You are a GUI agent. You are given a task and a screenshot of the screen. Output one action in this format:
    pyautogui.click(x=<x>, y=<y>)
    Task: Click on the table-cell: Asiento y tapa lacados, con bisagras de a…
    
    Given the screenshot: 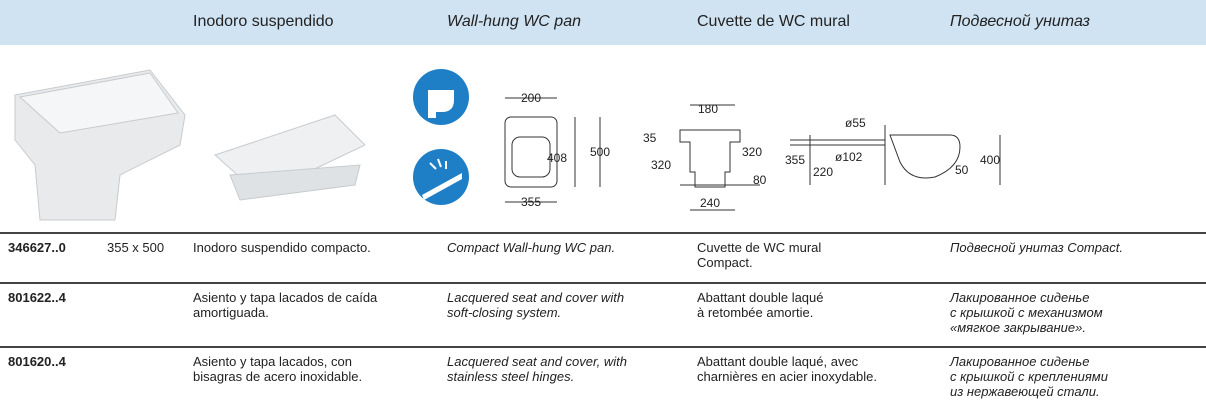 What is the action you would take?
    pyautogui.click(x=277, y=369)
    